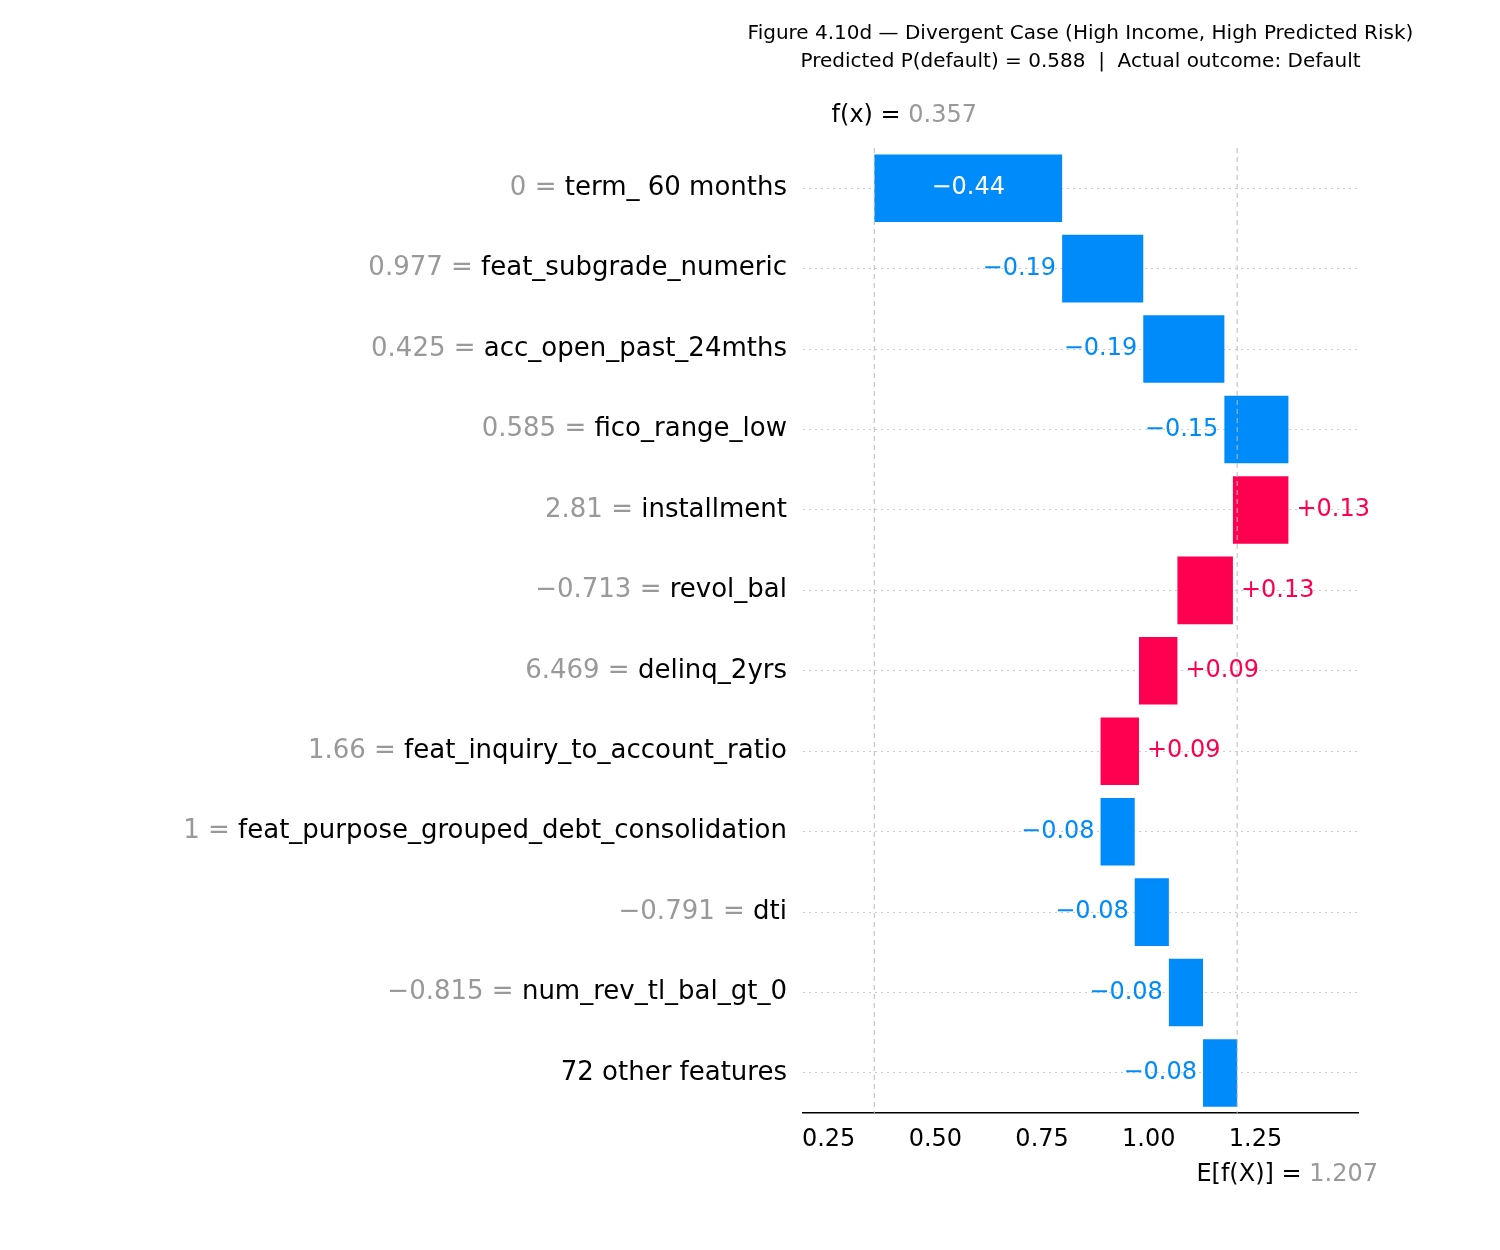 This screenshot has width=1500, height=1250. I want to click on chart-subtitle: Predicted P(default) = 0.588 | Actual outcome: Default, so click(1080, 60).